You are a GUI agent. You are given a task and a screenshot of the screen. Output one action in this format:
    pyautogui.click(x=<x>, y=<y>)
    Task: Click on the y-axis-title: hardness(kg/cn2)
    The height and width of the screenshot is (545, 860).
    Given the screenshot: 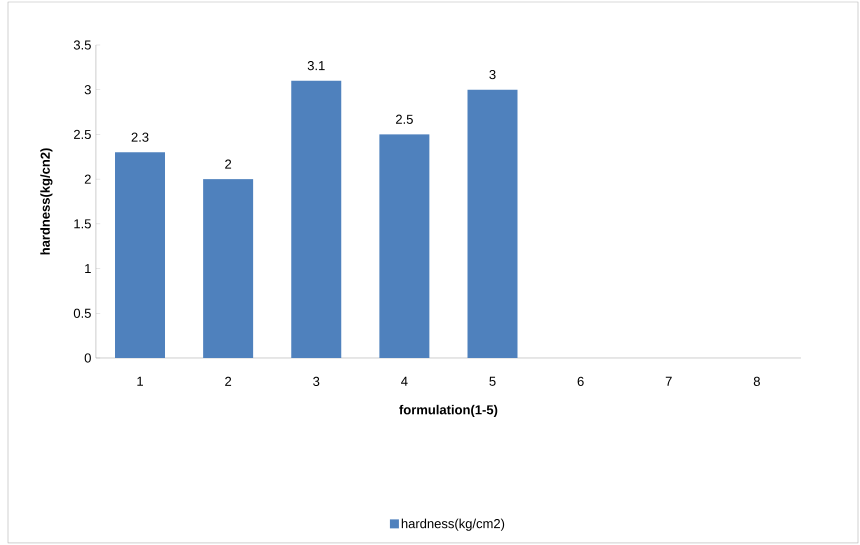 What is the action you would take?
    pyautogui.click(x=46, y=201)
    